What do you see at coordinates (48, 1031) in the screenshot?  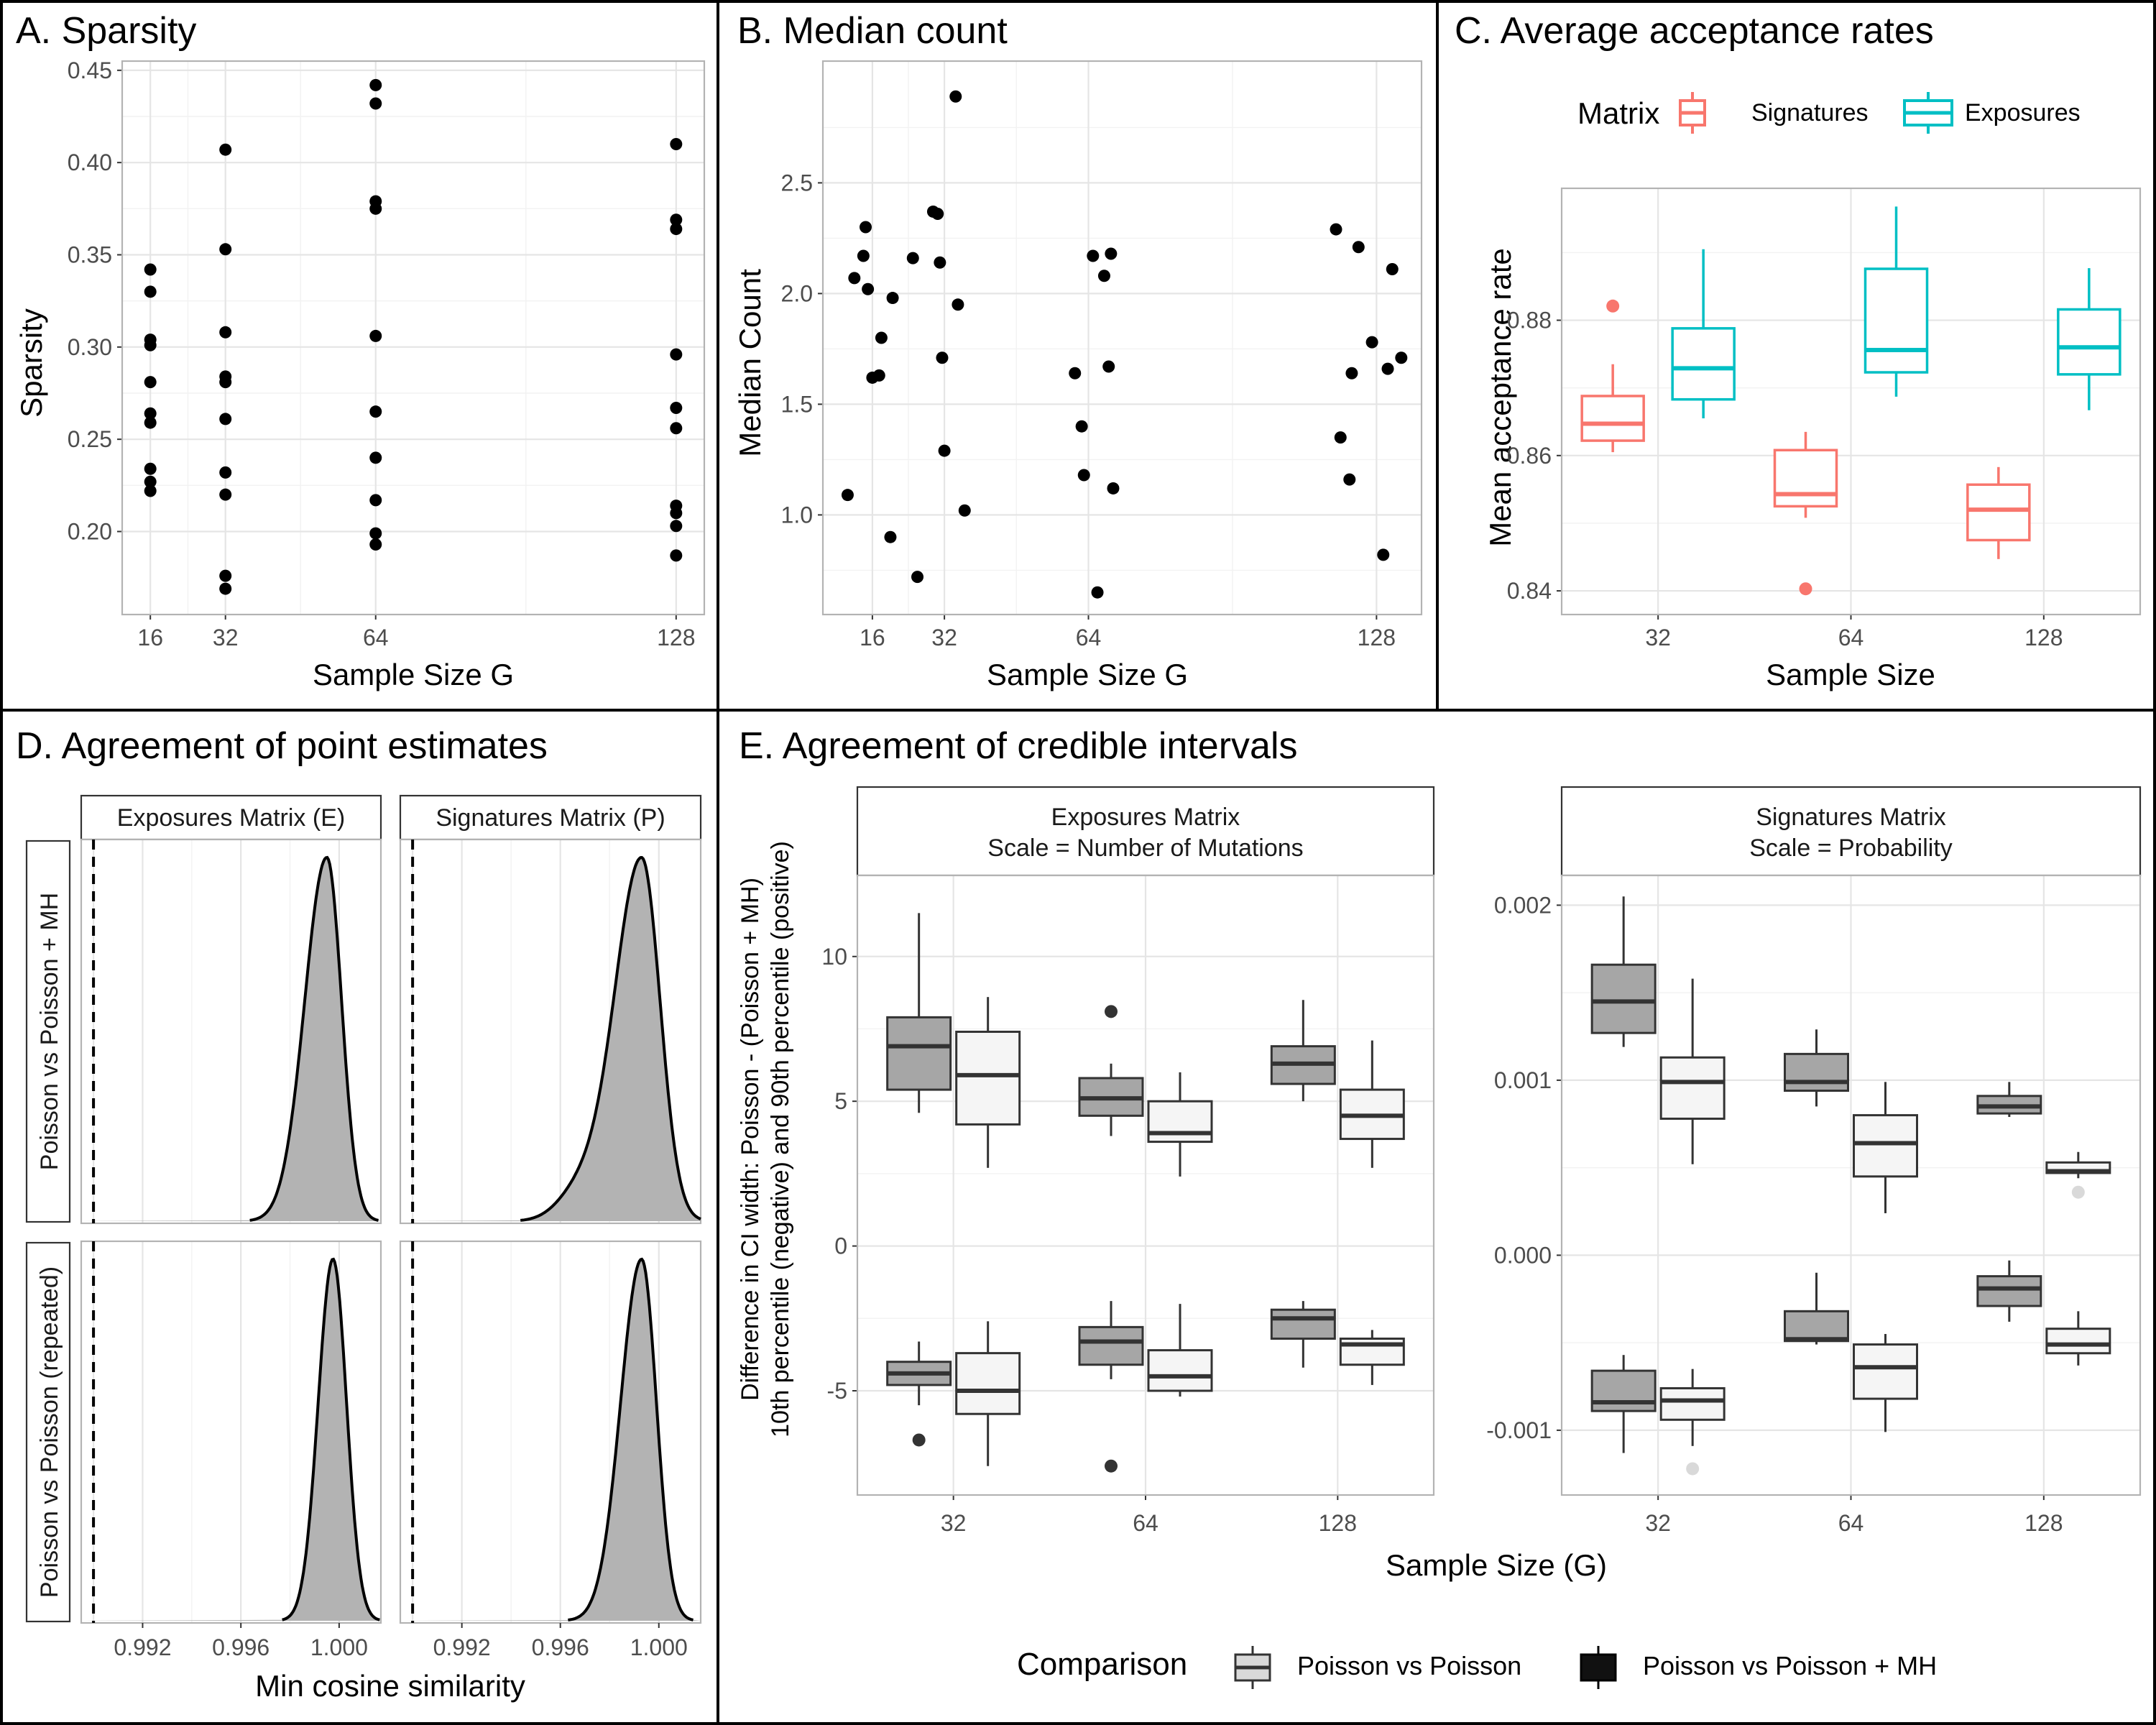 I see `panel-d-row-strip` at bounding box center [48, 1031].